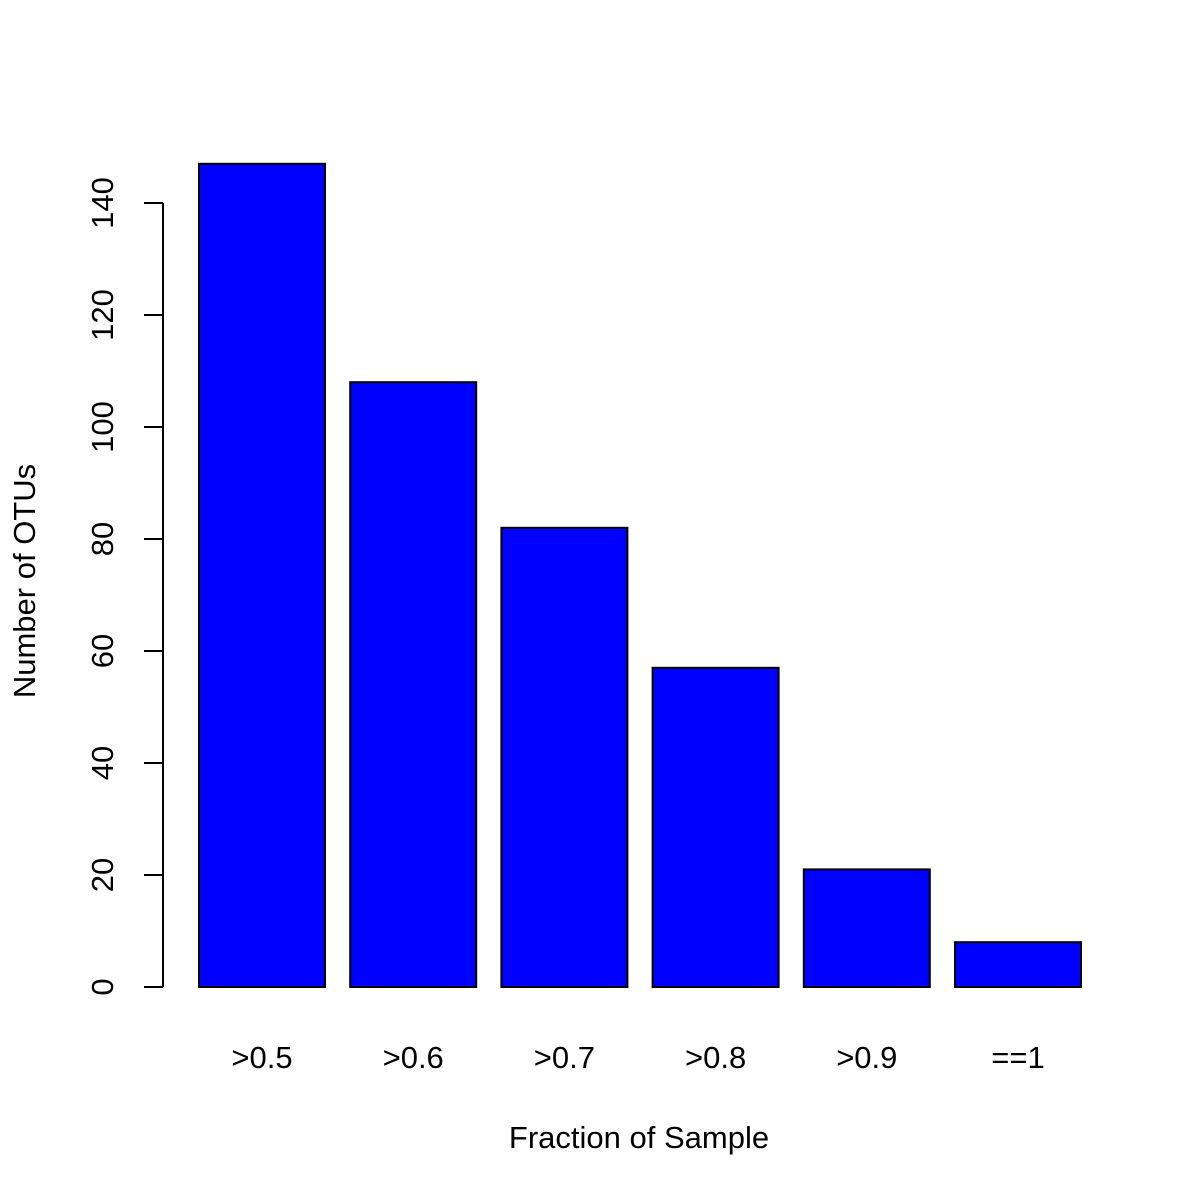 This screenshot has height=1200, width=1200. What do you see at coordinates (637, 1057) in the screenshot?
I see `x-axis-labels: >0.5 >0.6 >0.7 >0.8 >0.9 ==1` at bounding box center [637, 1057].